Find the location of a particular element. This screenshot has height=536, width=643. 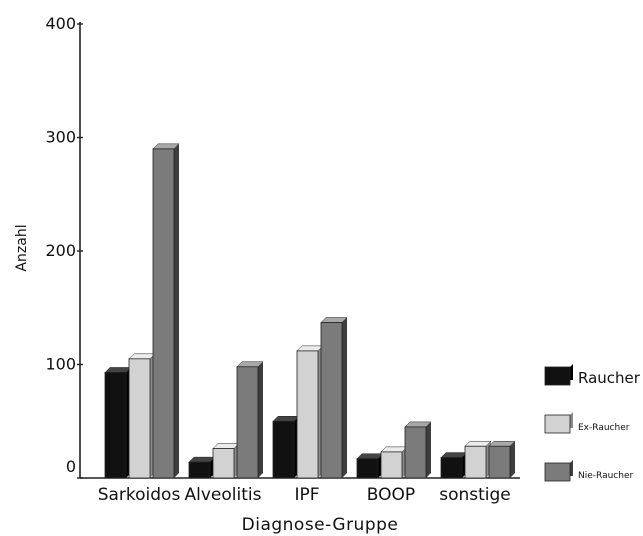

bar-raucher-ipf is located at coordinates (286, 447).